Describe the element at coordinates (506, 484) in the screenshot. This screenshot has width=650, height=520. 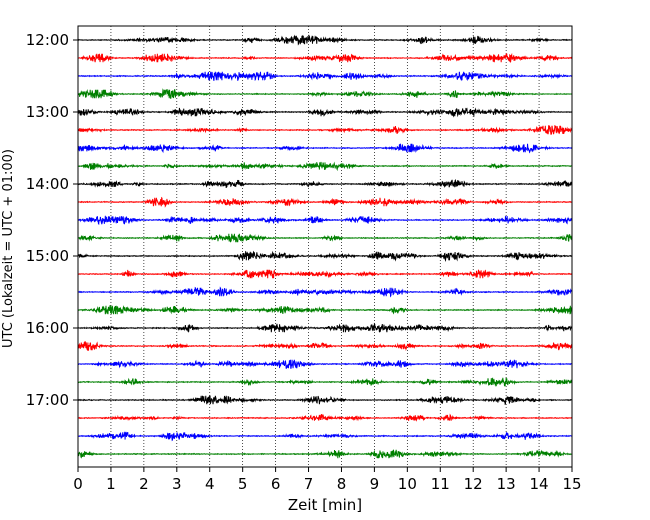
I see `x-tick-label: 13` at that location.